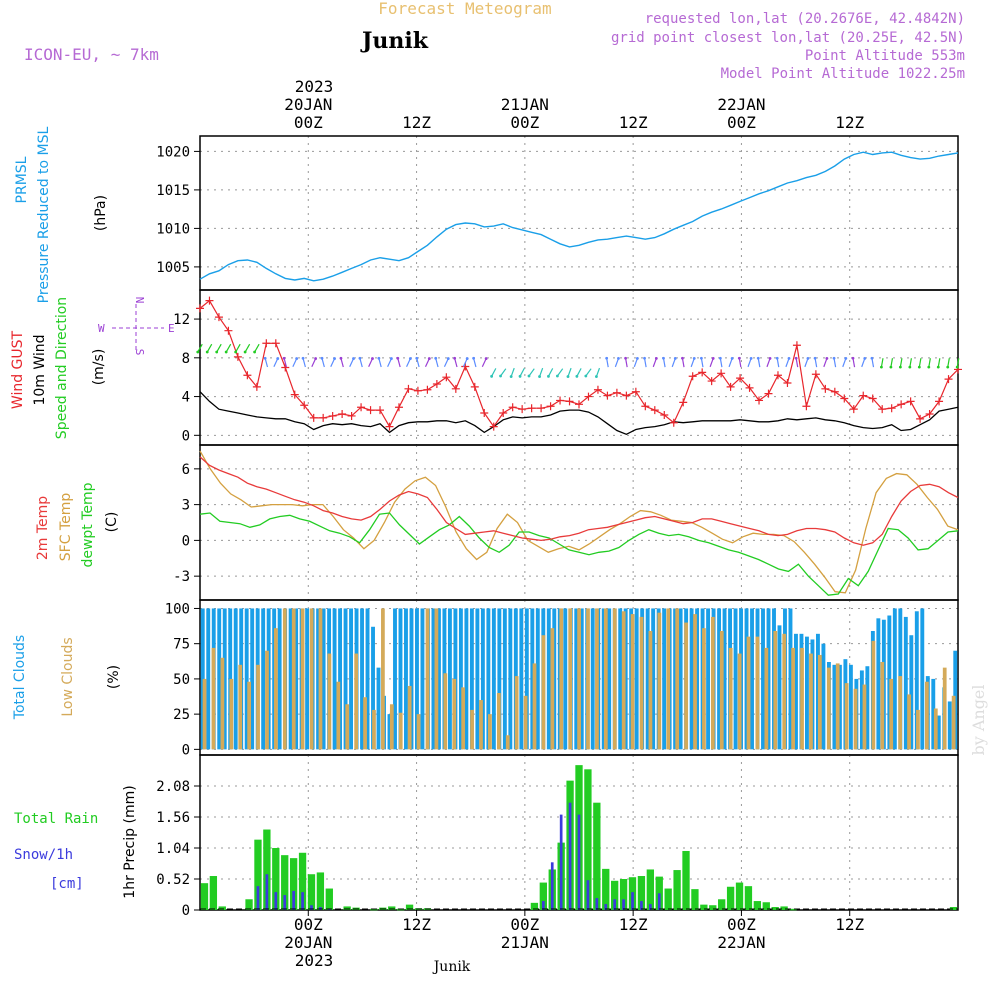  I want to click on bottom-time-label: 00Z, so click(524, 924).